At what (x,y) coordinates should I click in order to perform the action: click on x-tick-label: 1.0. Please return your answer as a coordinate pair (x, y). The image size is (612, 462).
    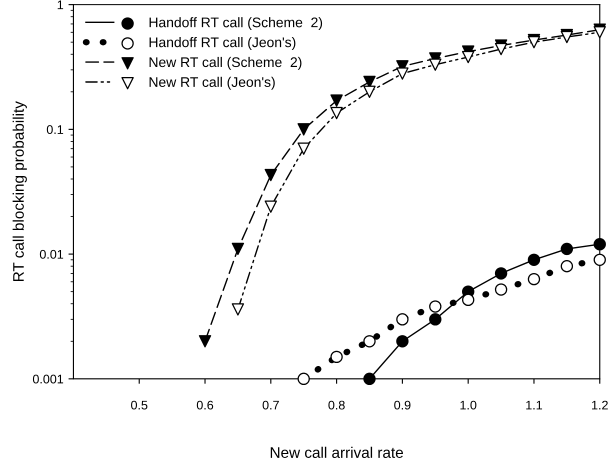
    Looking at the image, I should click on (468, 405).